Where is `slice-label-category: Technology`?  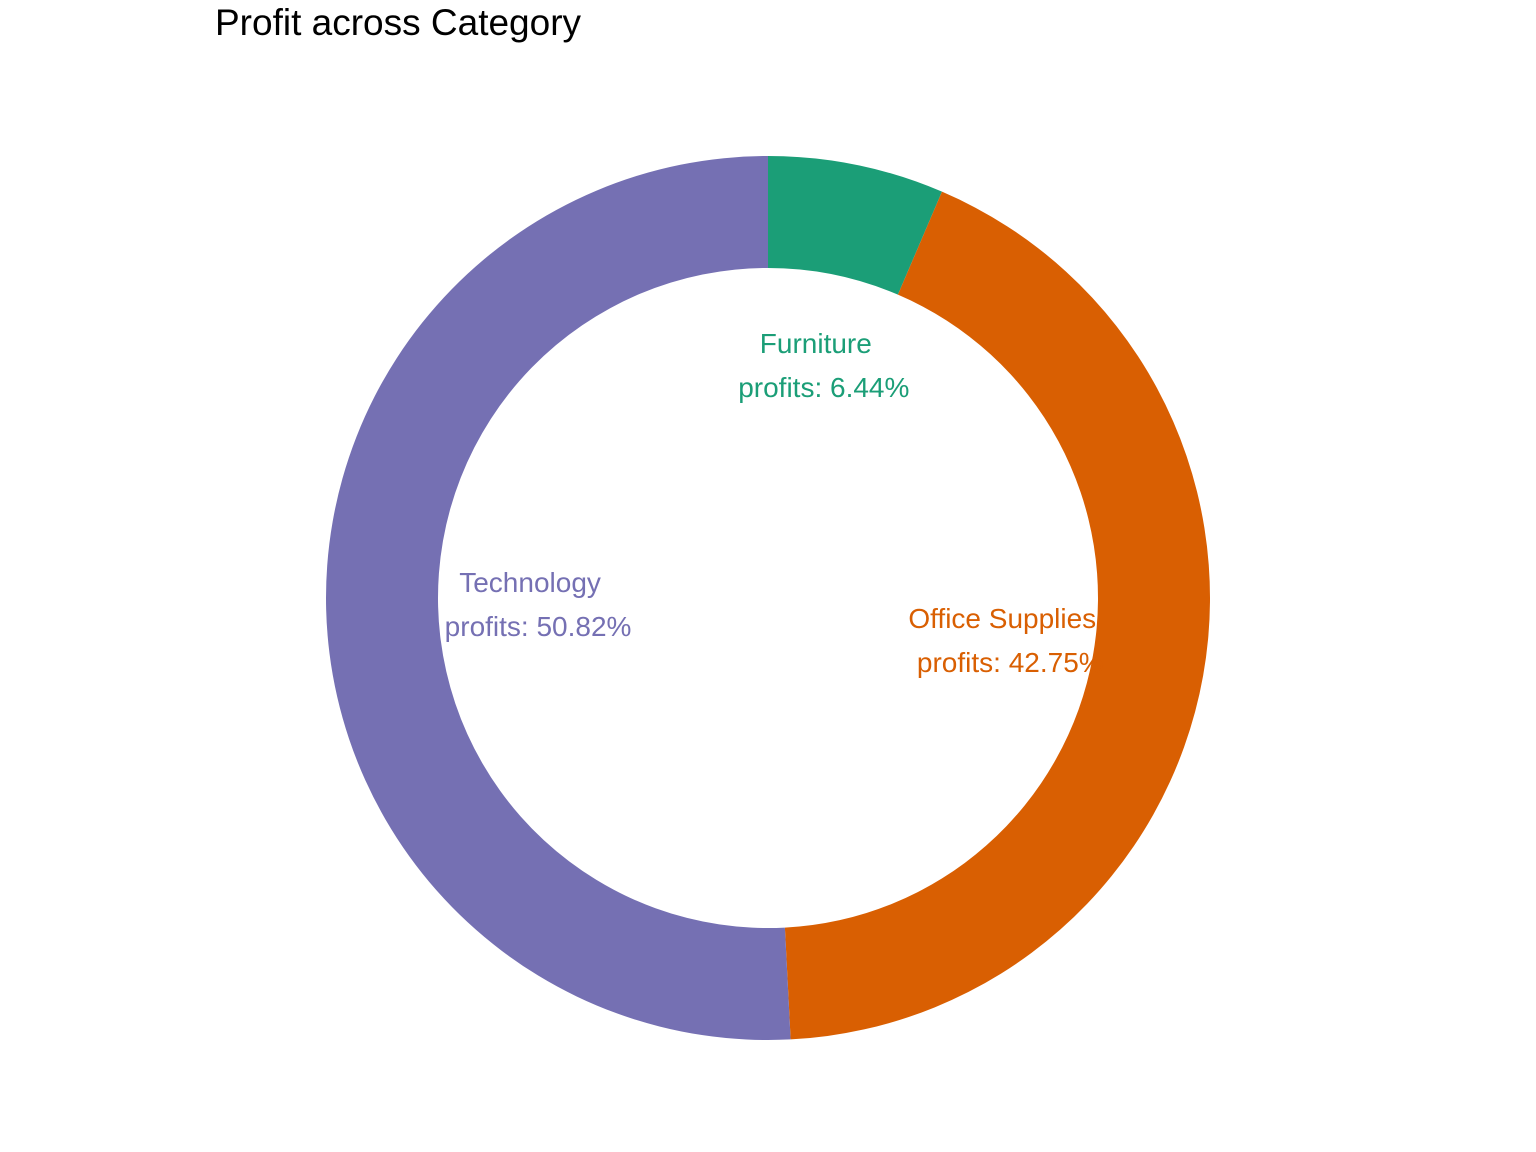
slice-label-category: Technology is located at coordinates (530, 582).